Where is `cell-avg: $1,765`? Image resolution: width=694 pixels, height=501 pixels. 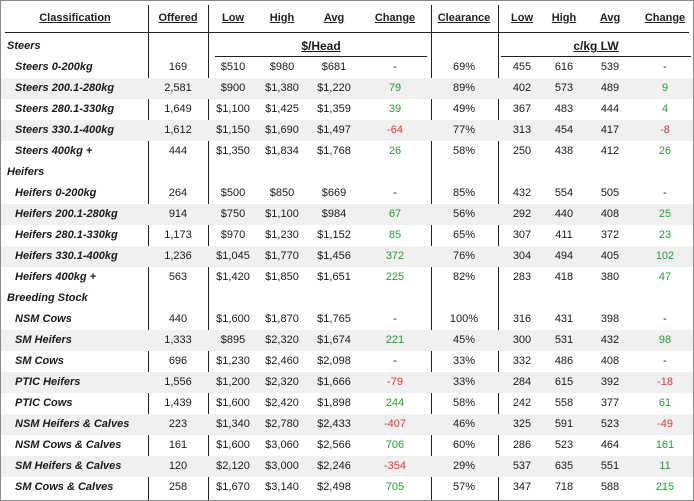
cell-avg: $1,765 is located at coordinates (334, 319).